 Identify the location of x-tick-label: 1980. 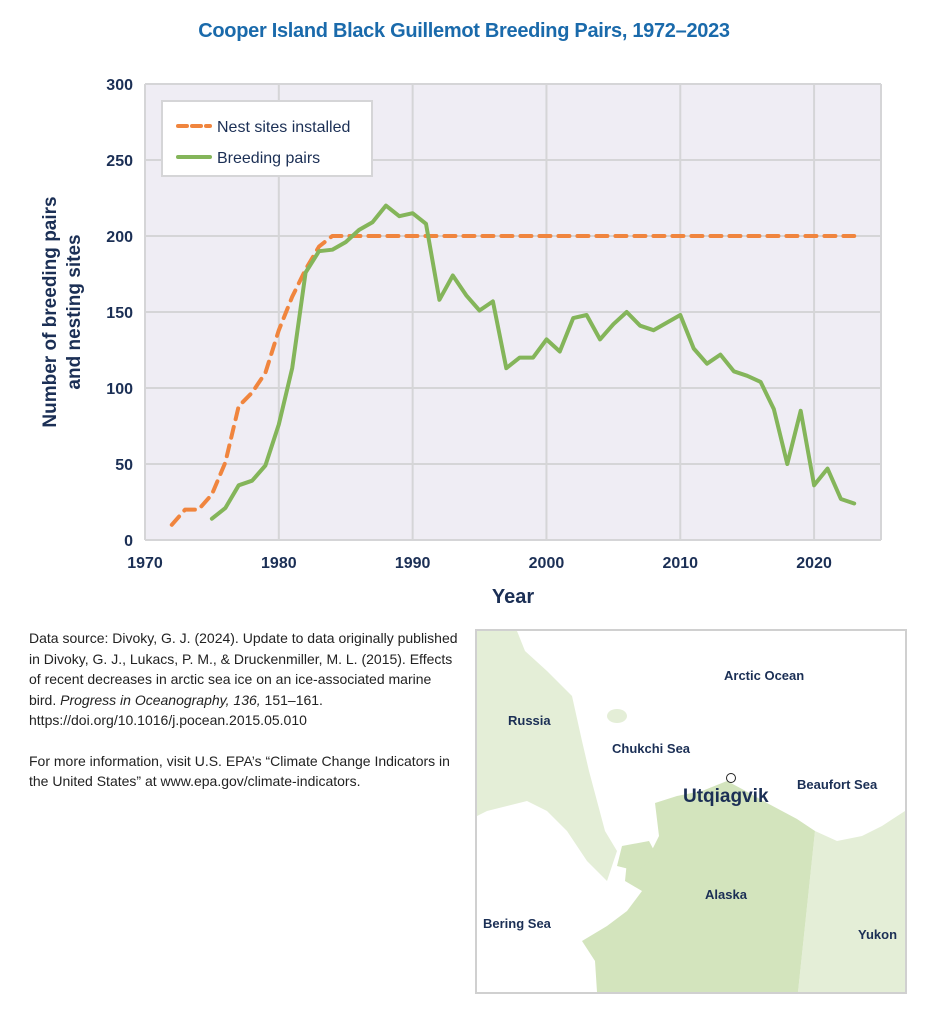
(279, 563).